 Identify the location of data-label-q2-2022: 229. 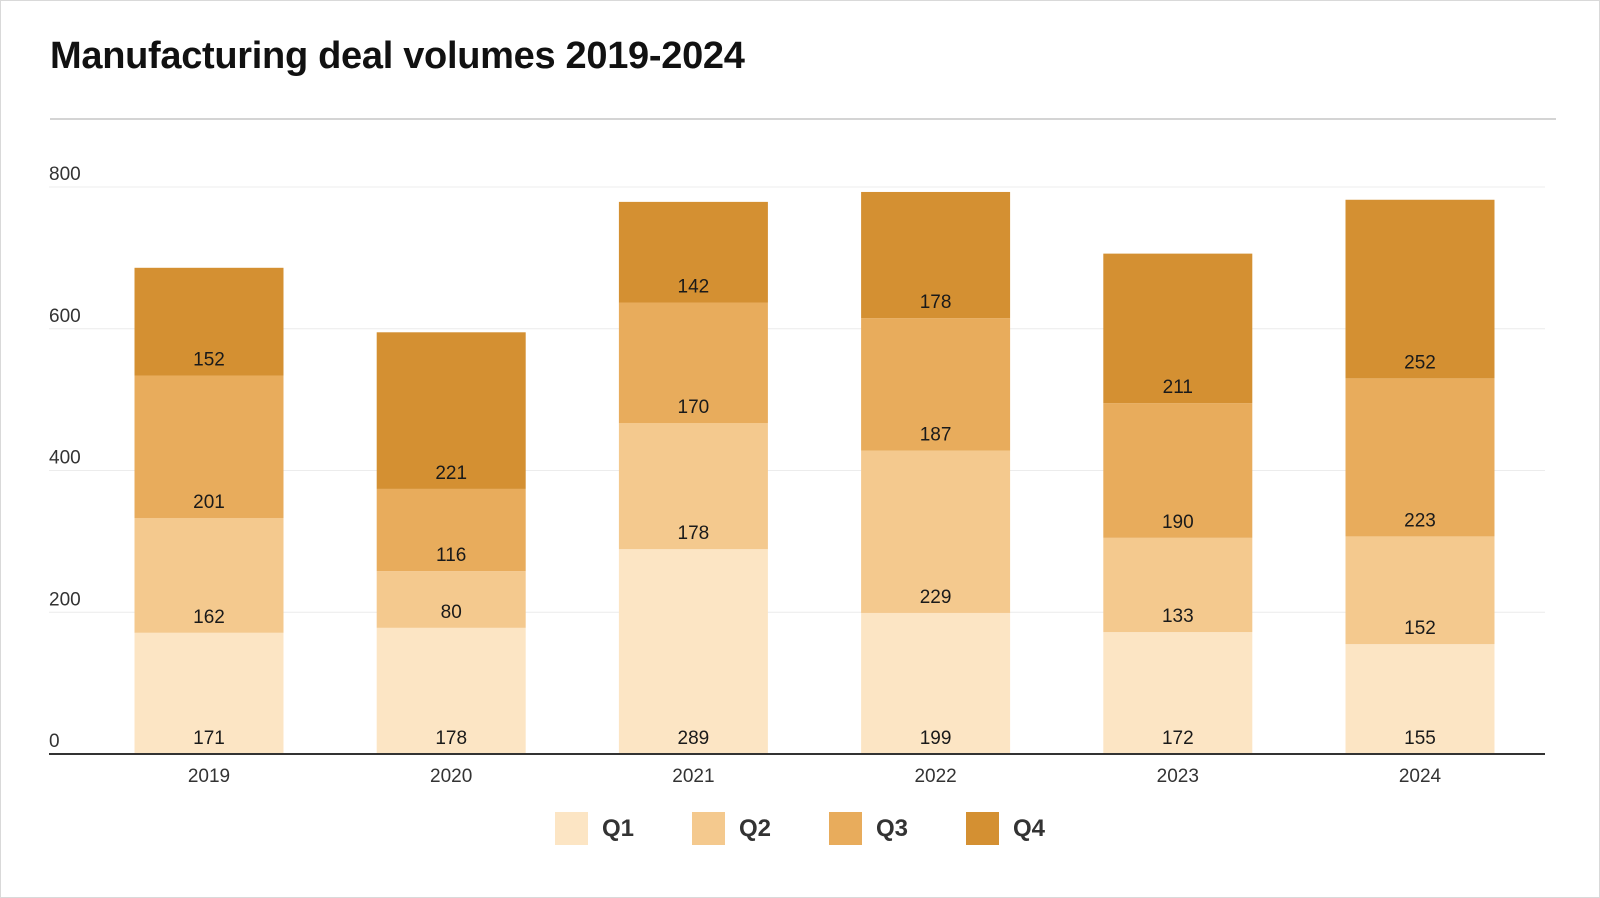
(936, 597).